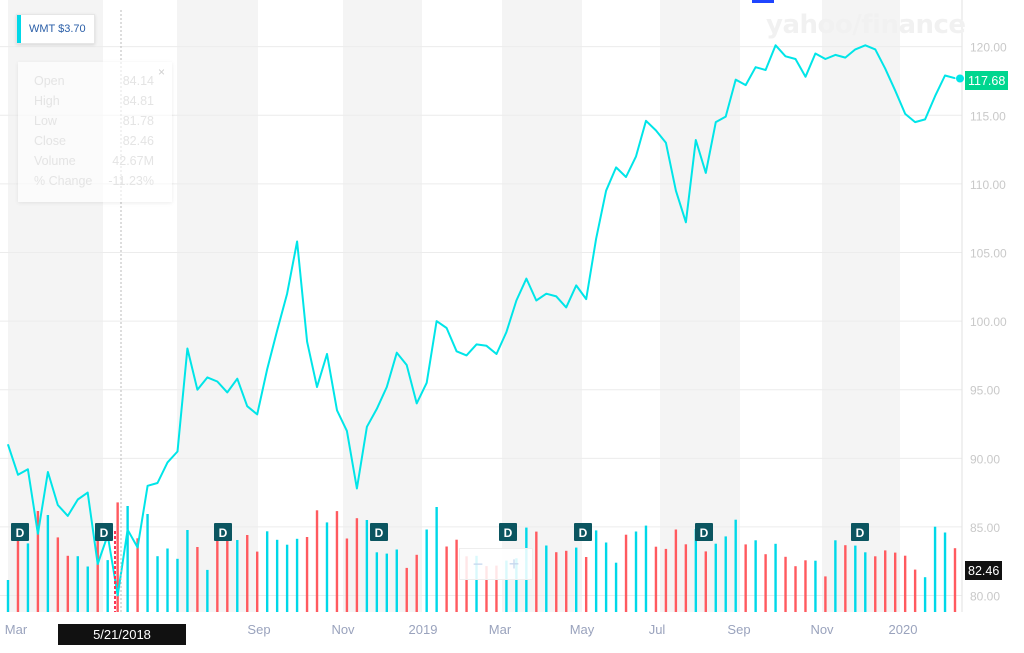  Describe the element at coordinates (988, 253) in the screenshot. I see `y-tick-label: 105.00` at that location.